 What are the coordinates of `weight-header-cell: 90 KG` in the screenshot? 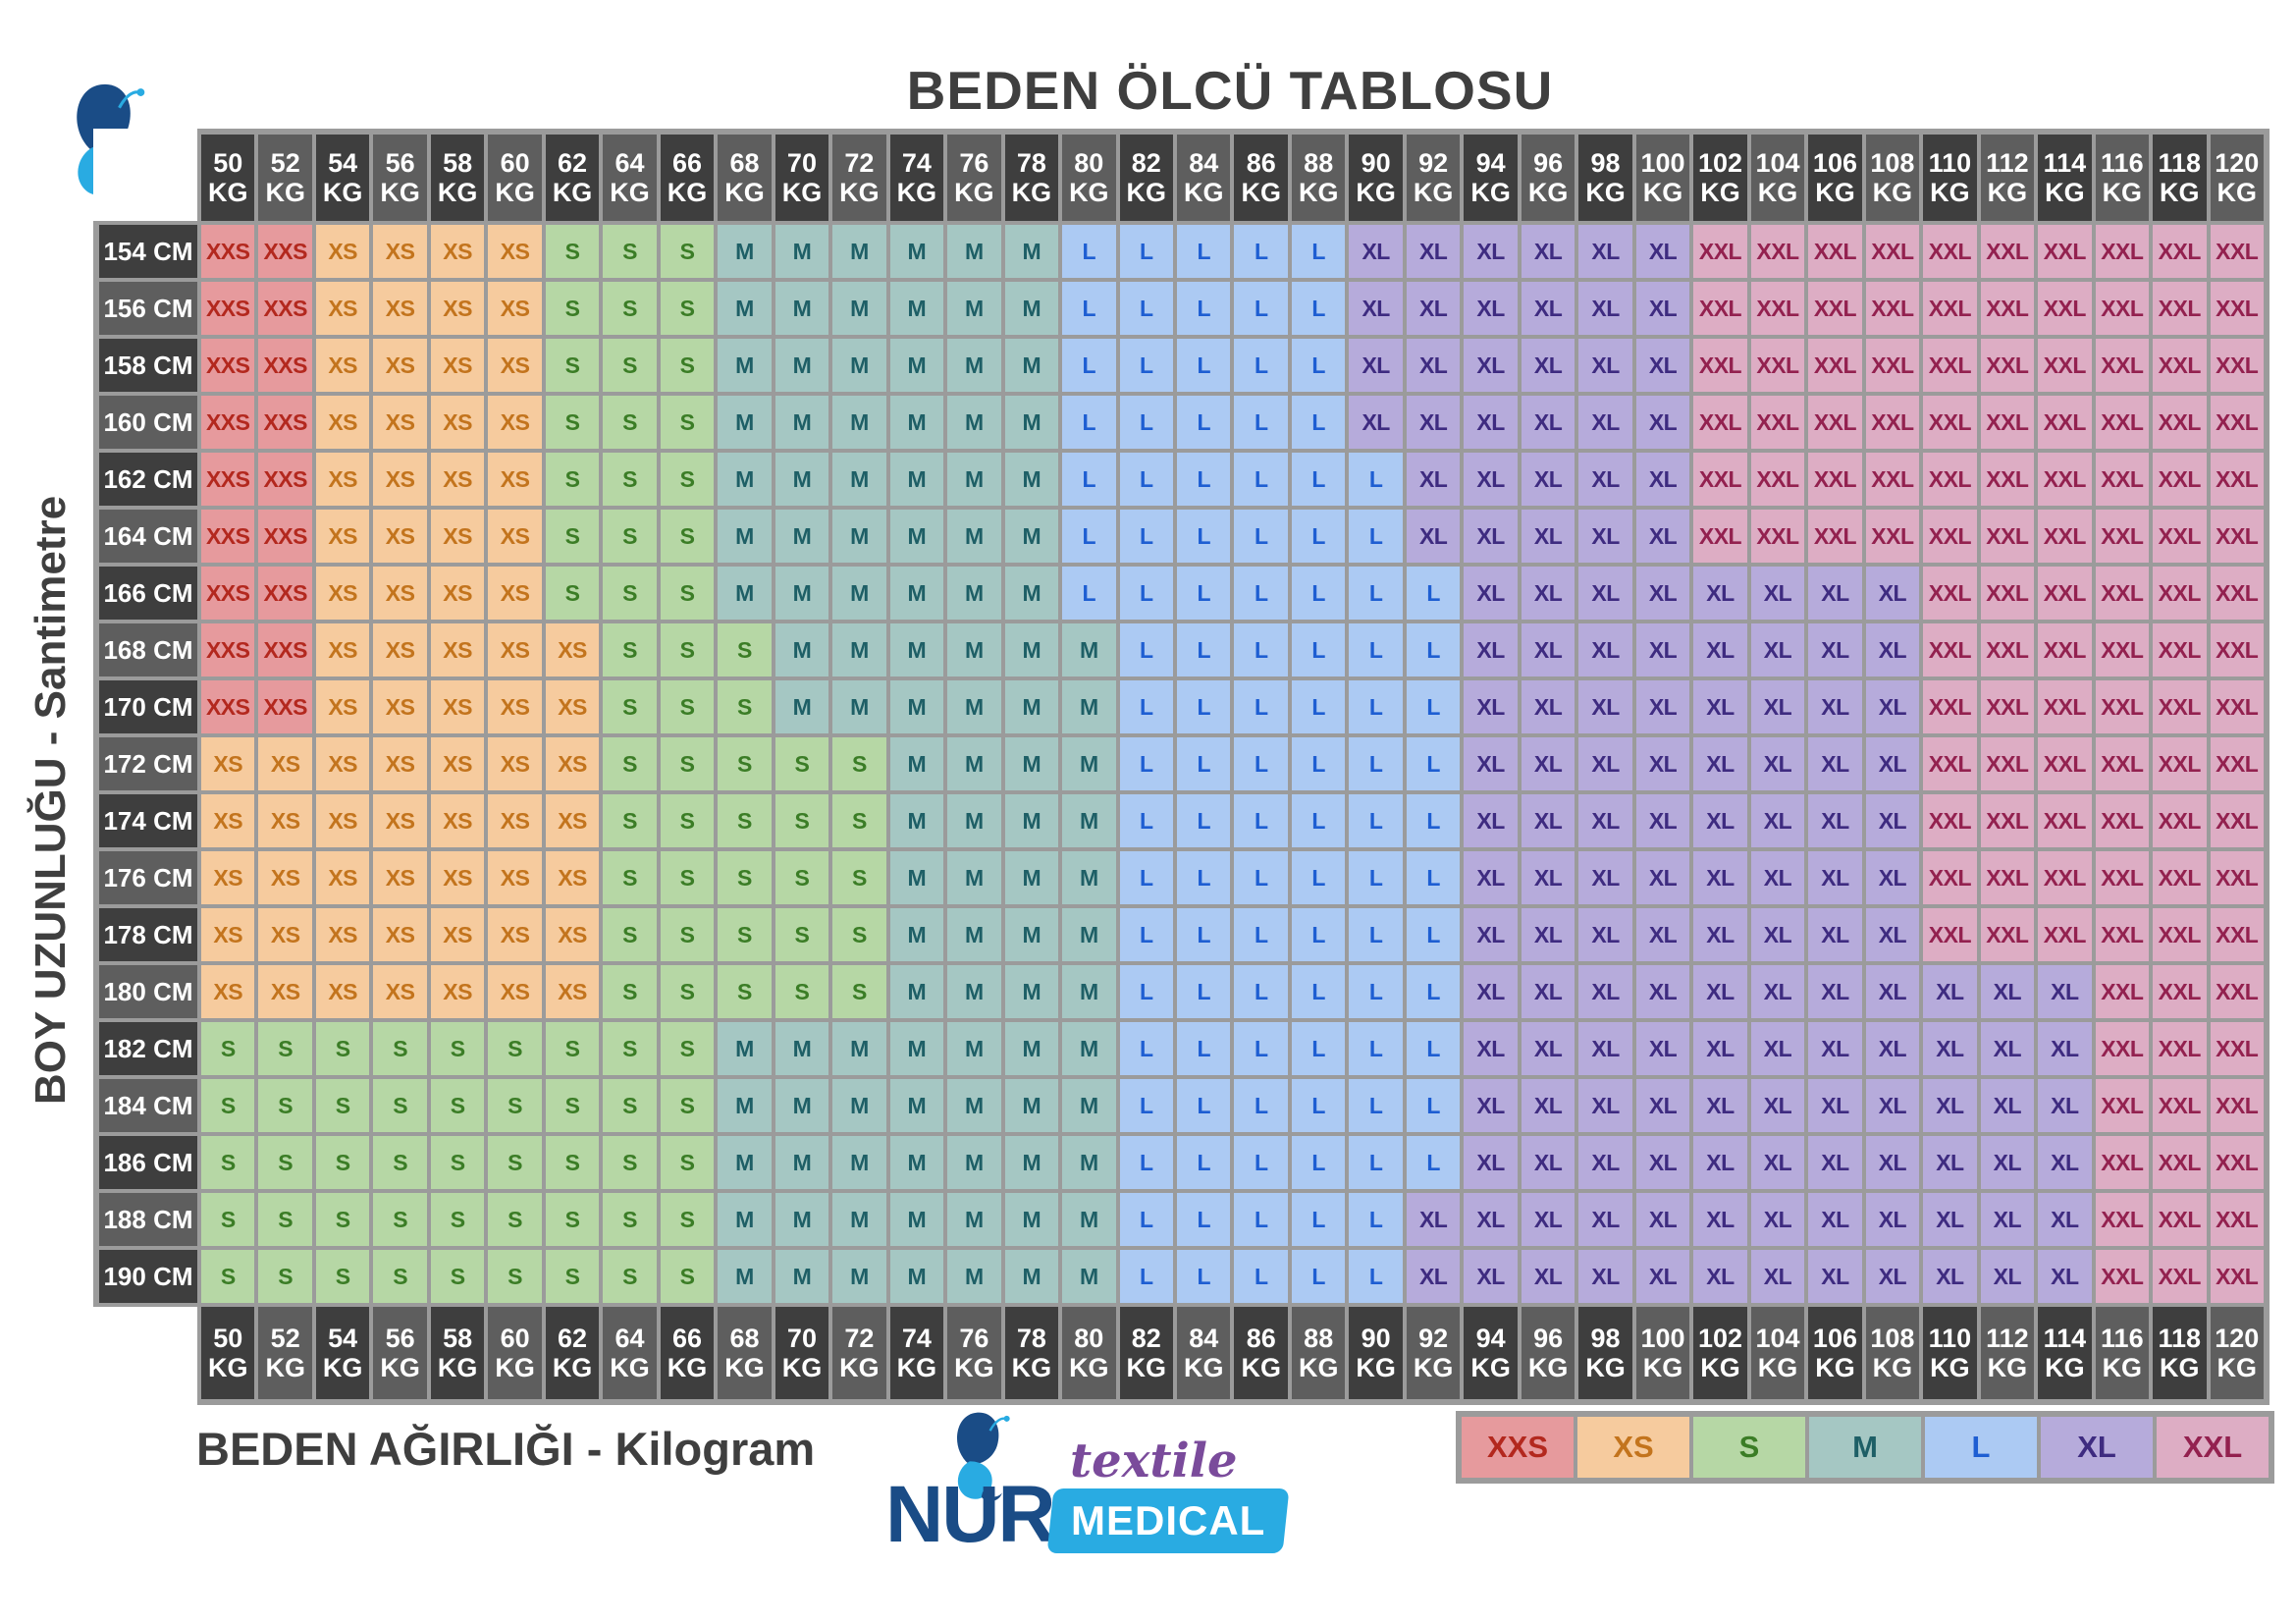 It's located at (1376, 1353).